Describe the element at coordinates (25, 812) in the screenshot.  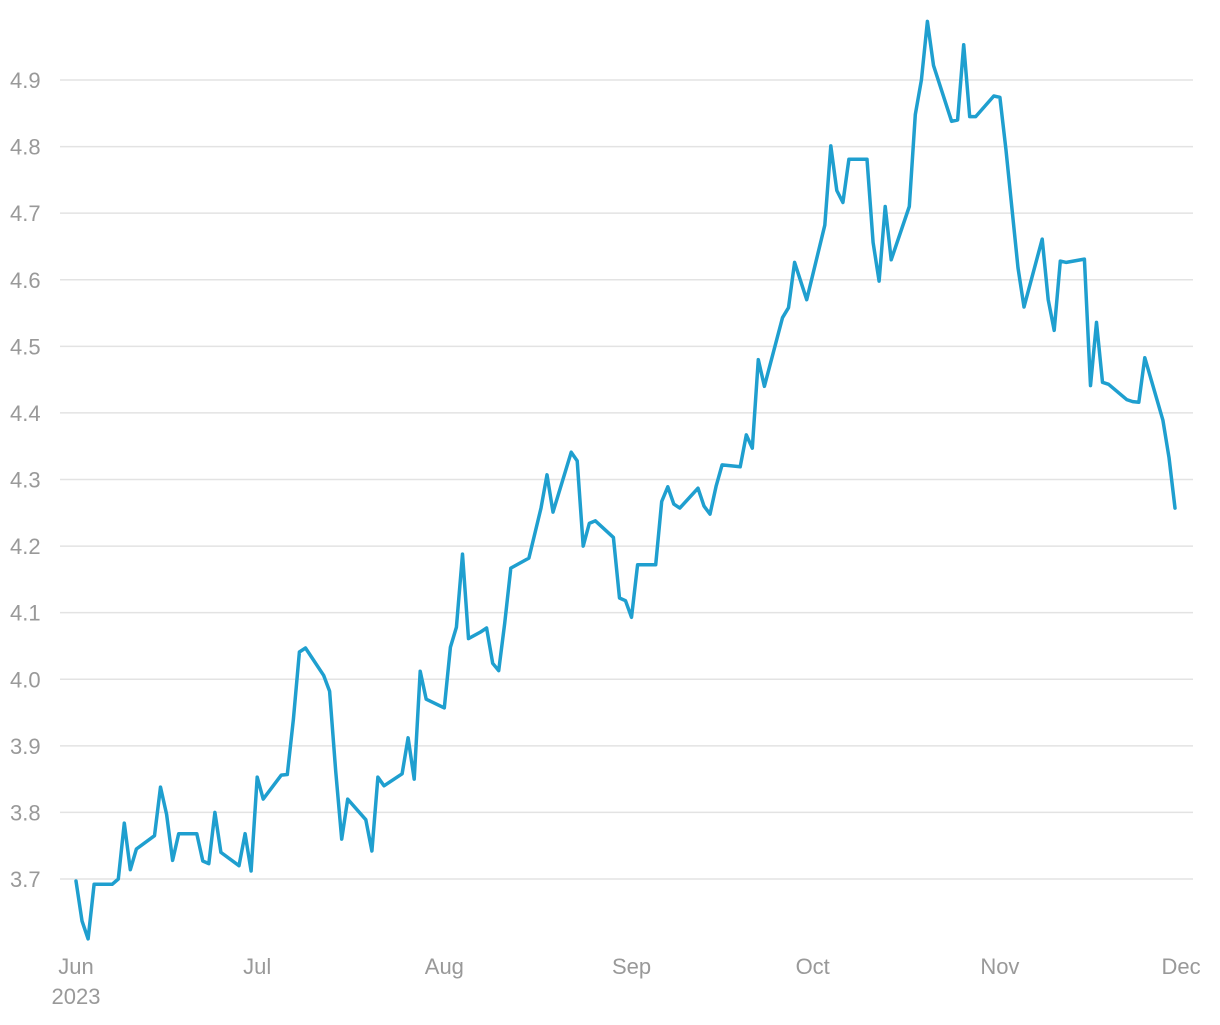
I see `y-tick-label: 3.8` at that location.